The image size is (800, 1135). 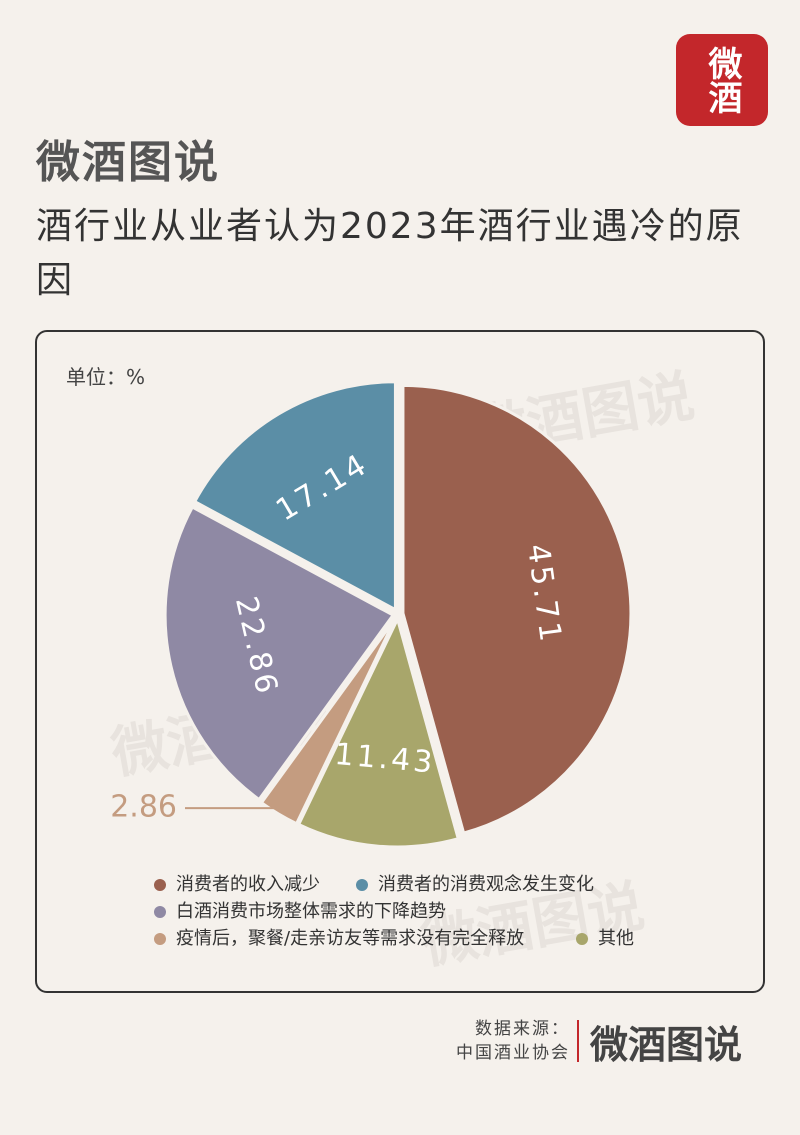 I want to click on unit-label: 单位：%, so click(x=105, y=377).